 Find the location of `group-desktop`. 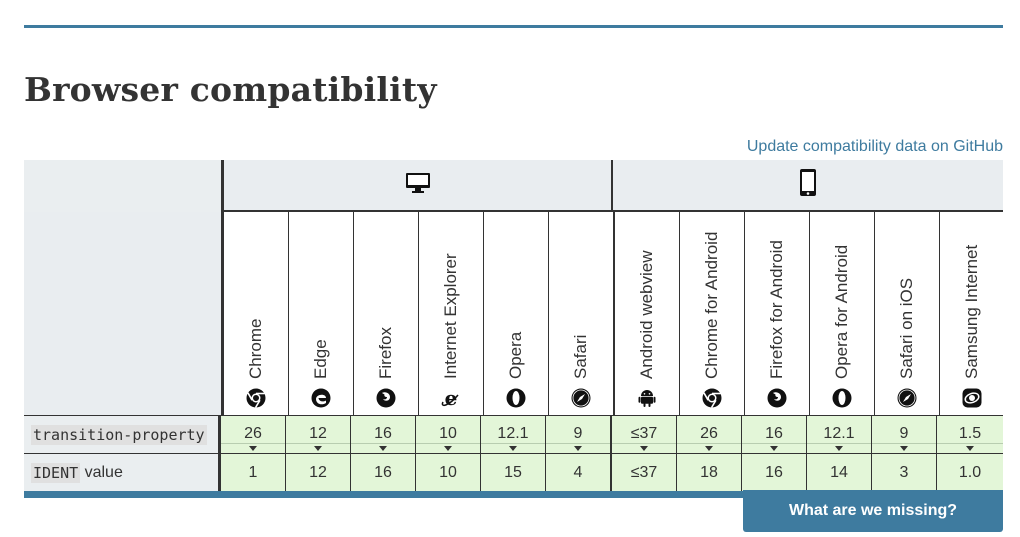

group-desktop is located at coordinates (418, 186).